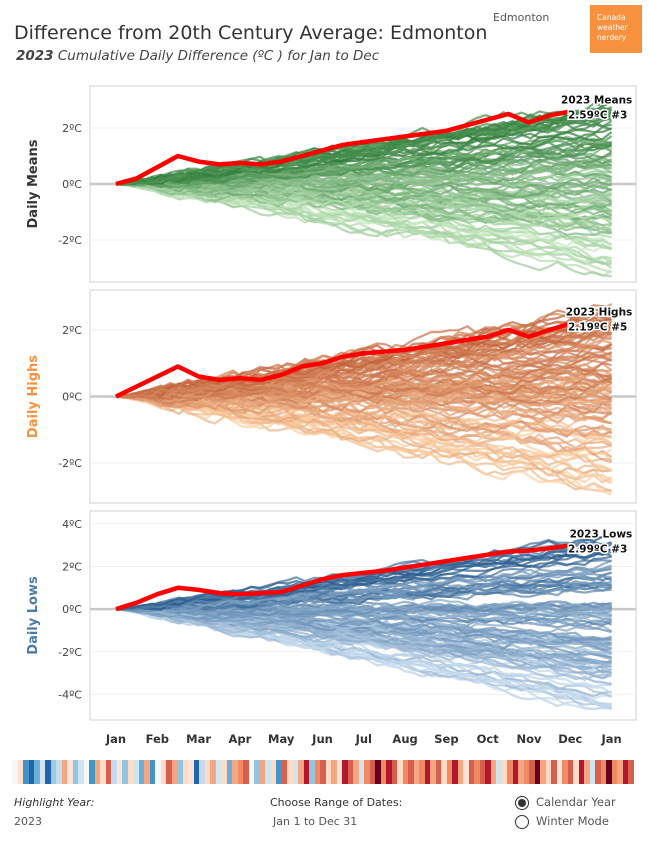  I want to click on warming-stripes, so click(323, 772).